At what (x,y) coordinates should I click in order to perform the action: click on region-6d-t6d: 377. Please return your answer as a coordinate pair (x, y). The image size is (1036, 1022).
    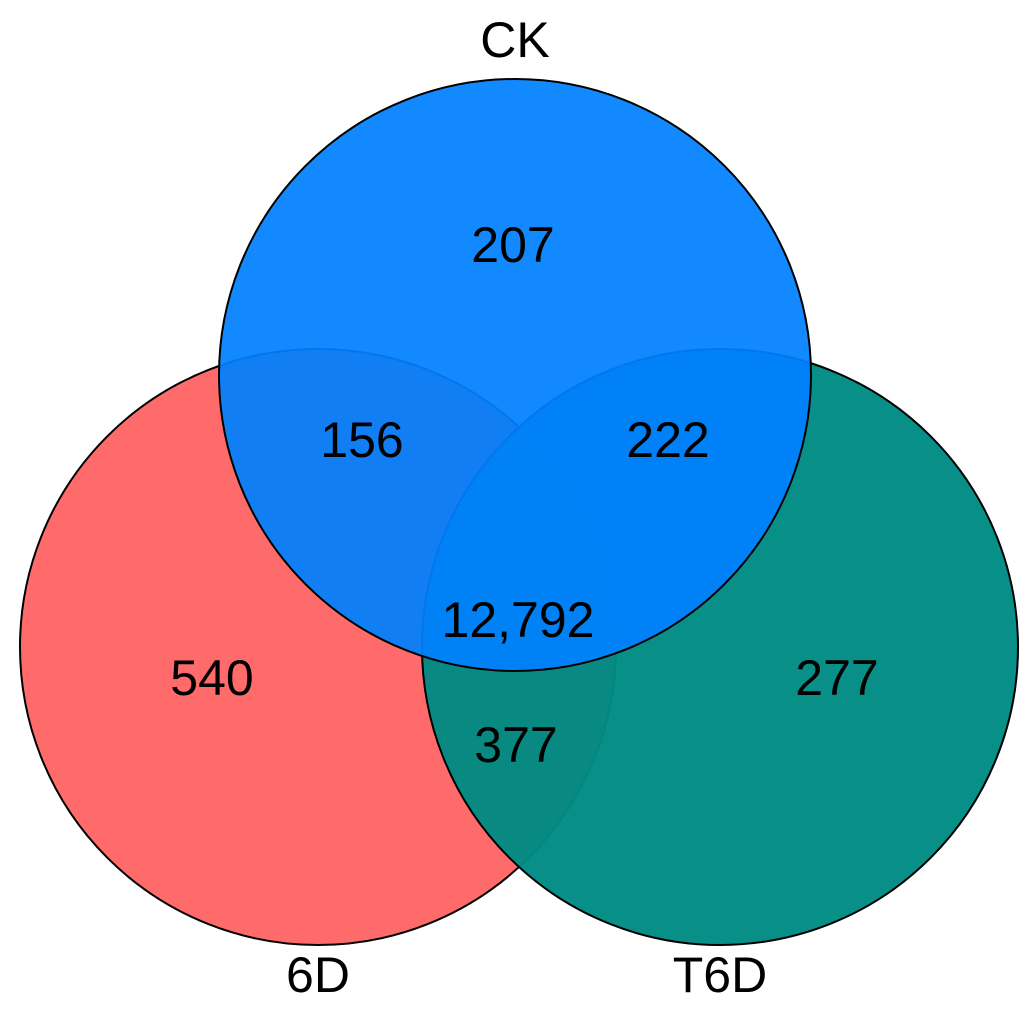
    Looking at the image, I should click on (515, 745).